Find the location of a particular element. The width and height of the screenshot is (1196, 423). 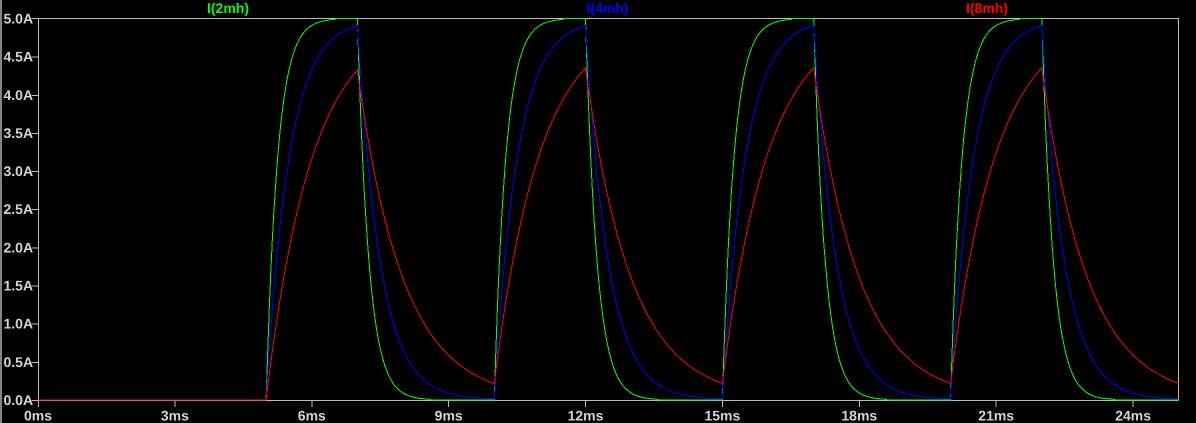

svg-text: 3ms is located at coordinates (175, 415).